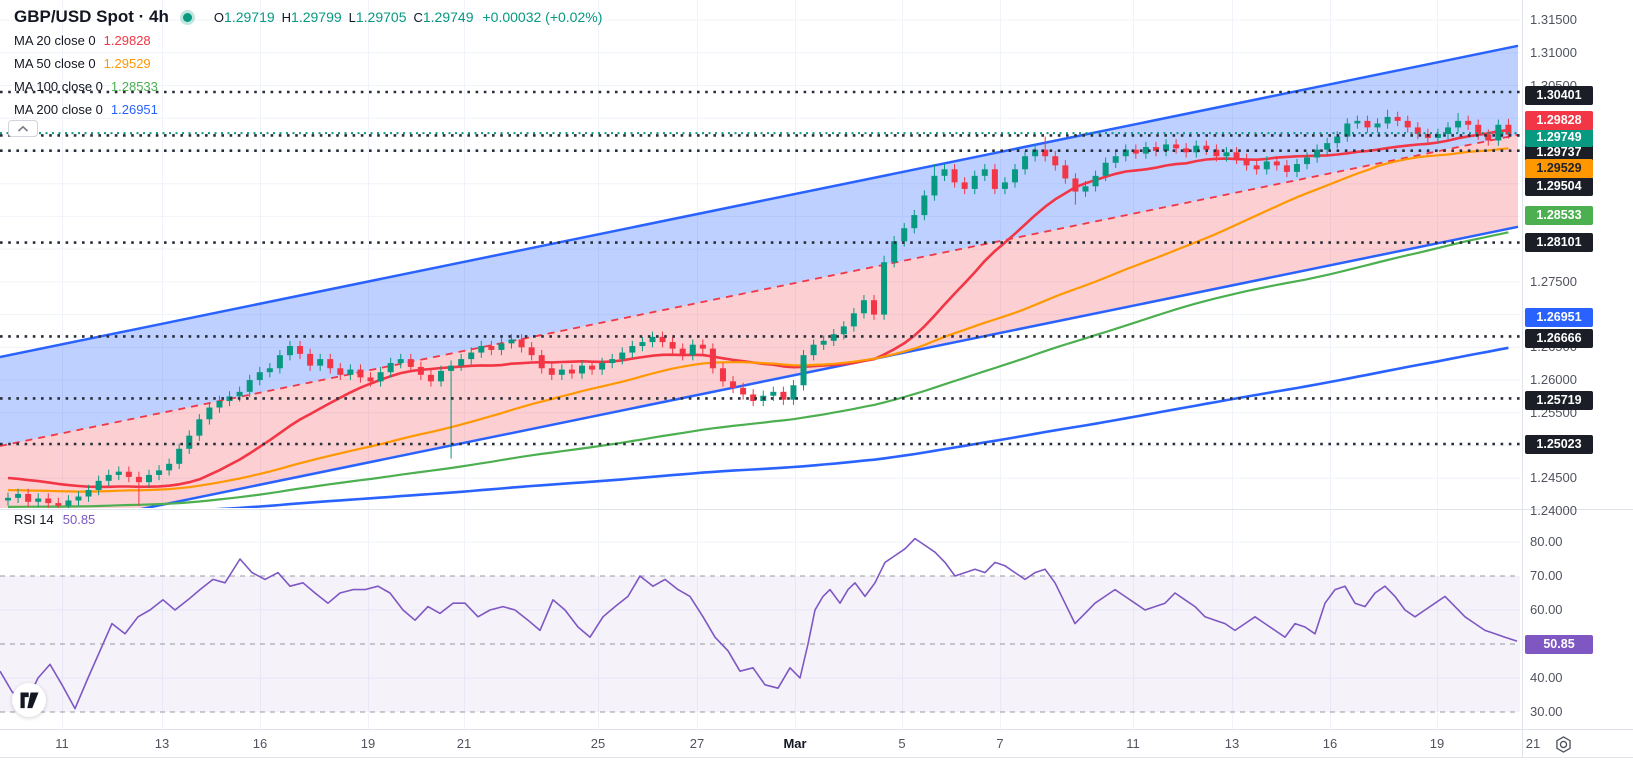 This screenshot has width=1633, height=760. I want to click on collapse-legend-button, so click(23, 128).